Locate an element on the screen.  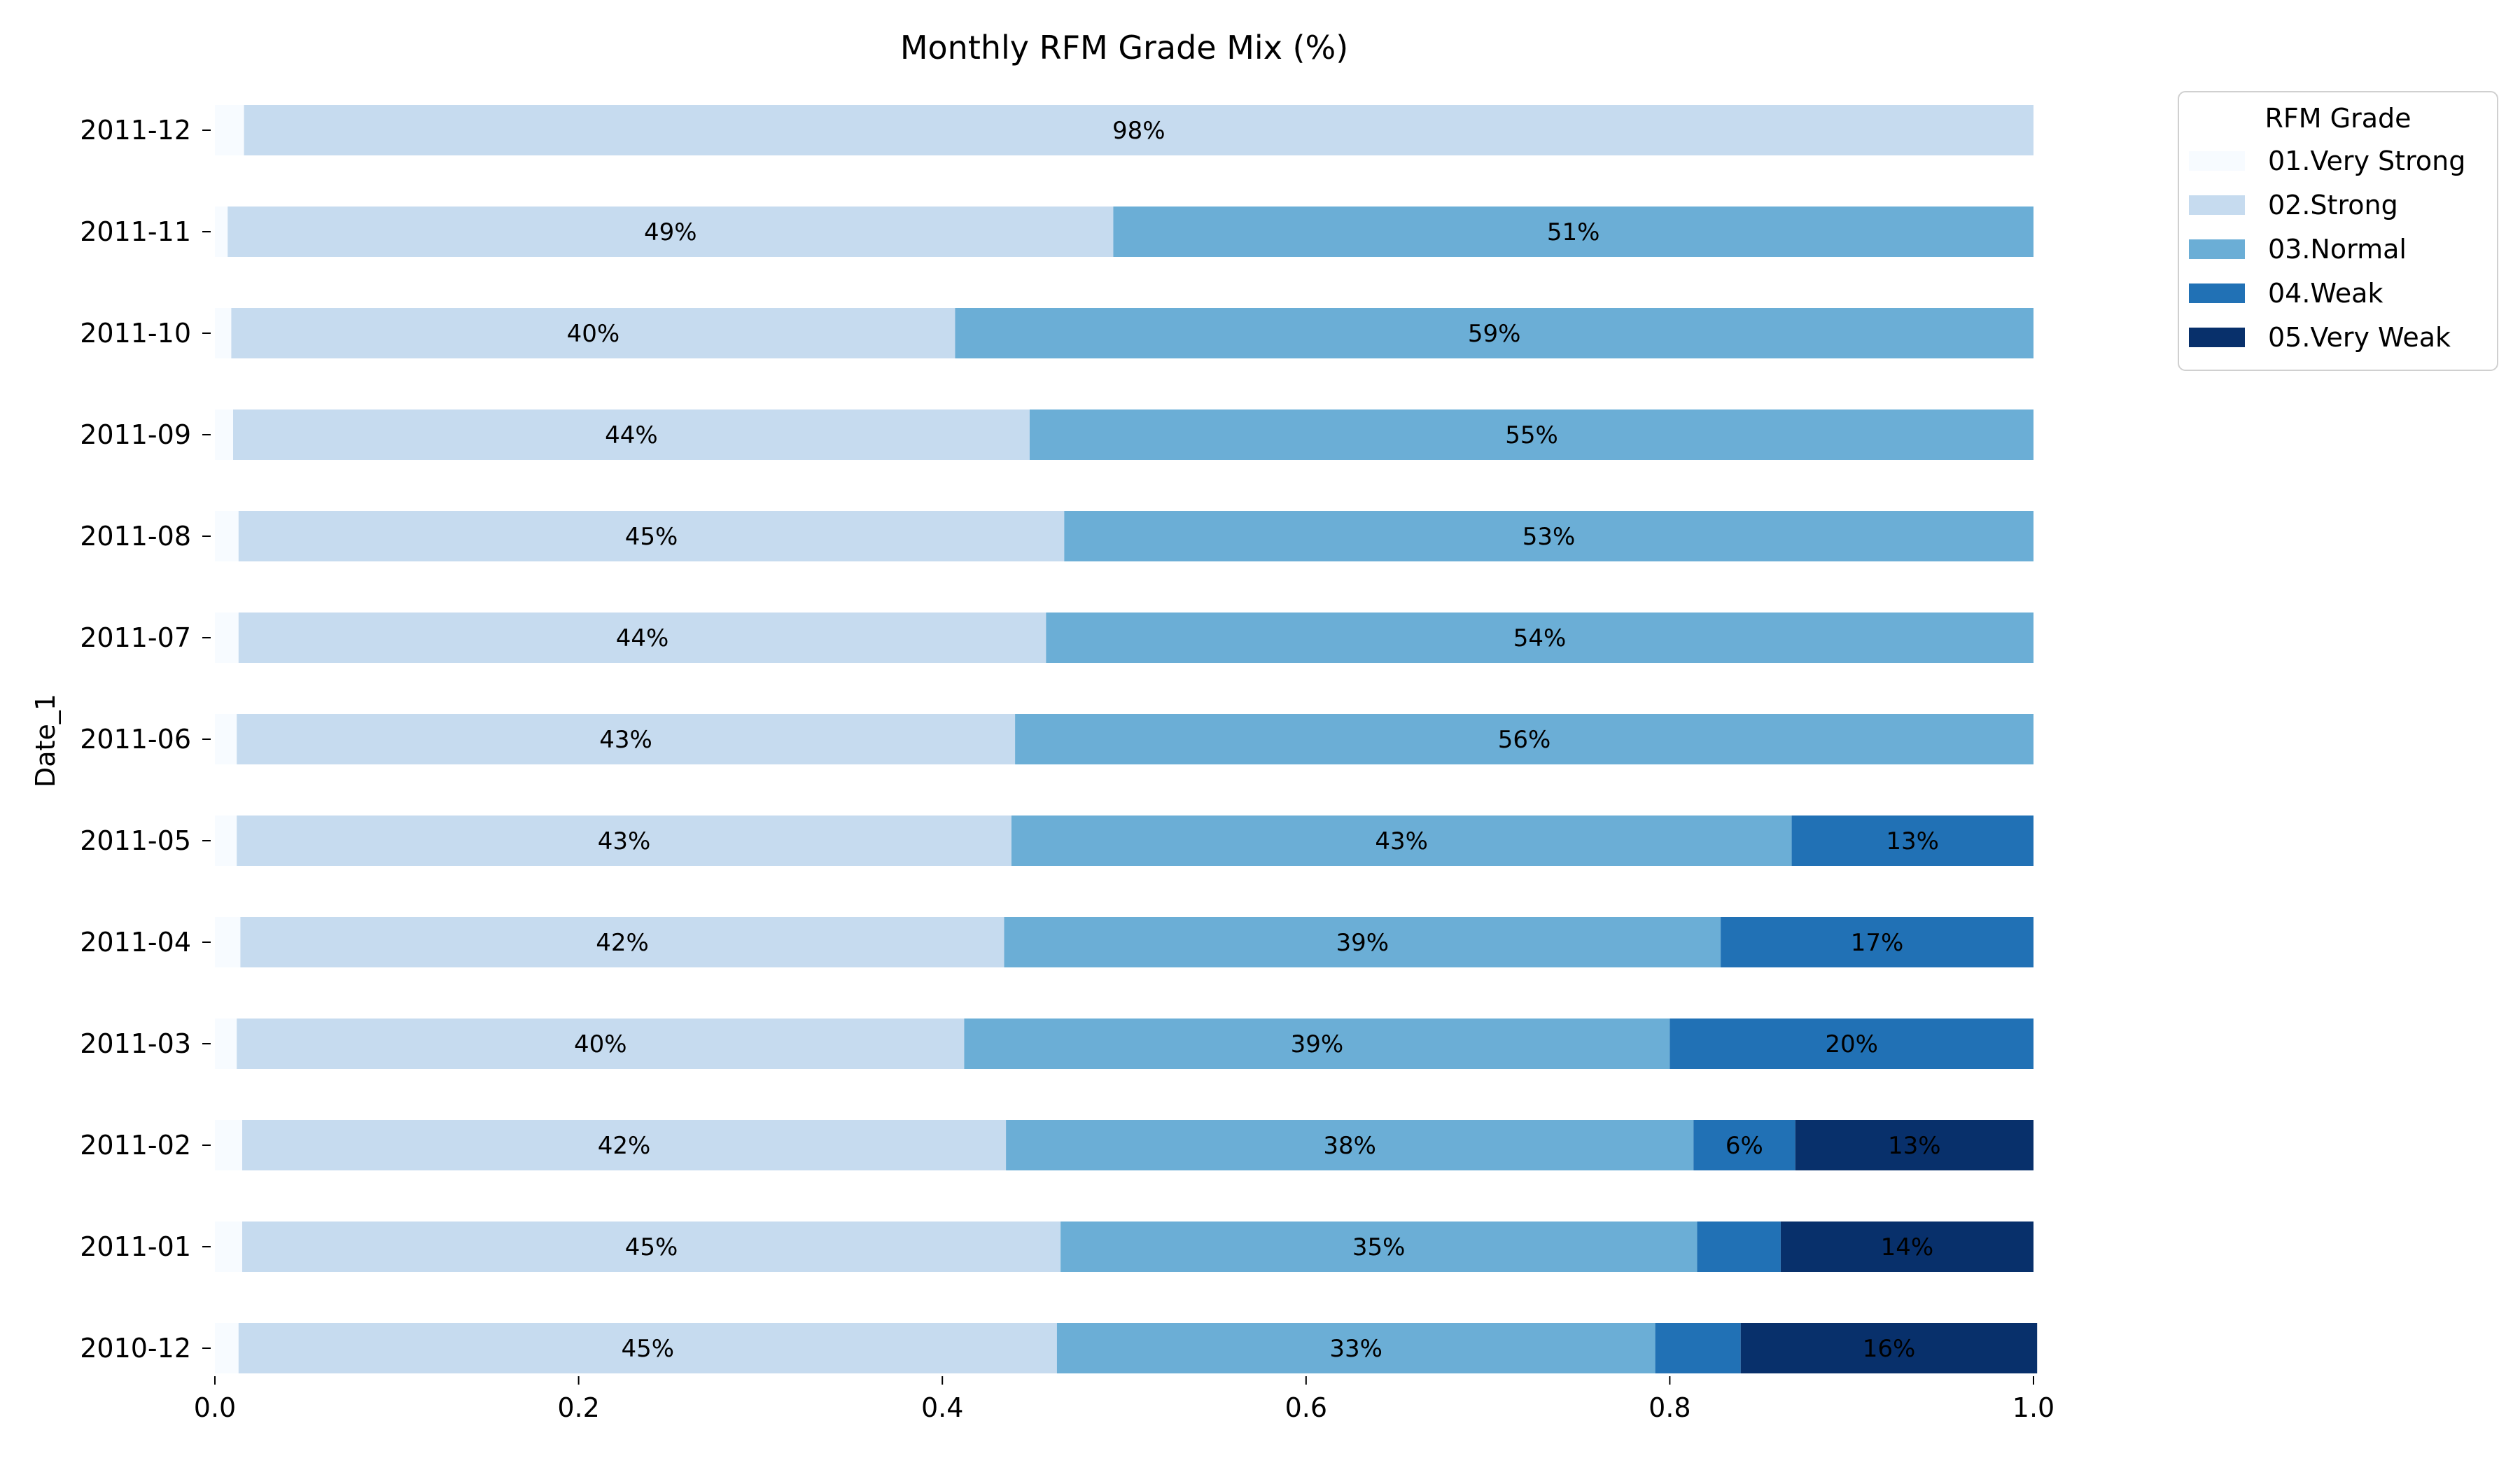
bar-label-2011-02-s3: 38% is located at coordinates (1349, 1146).